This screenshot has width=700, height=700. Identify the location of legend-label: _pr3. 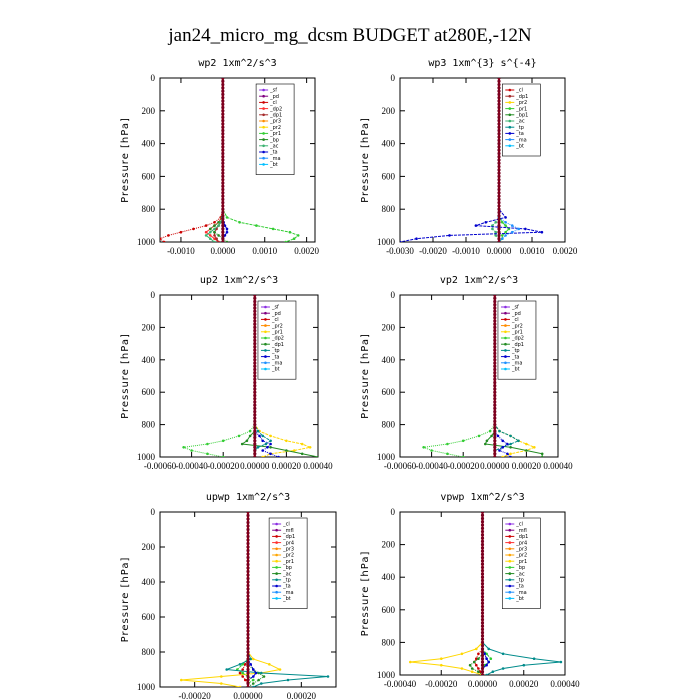
(275, 122).